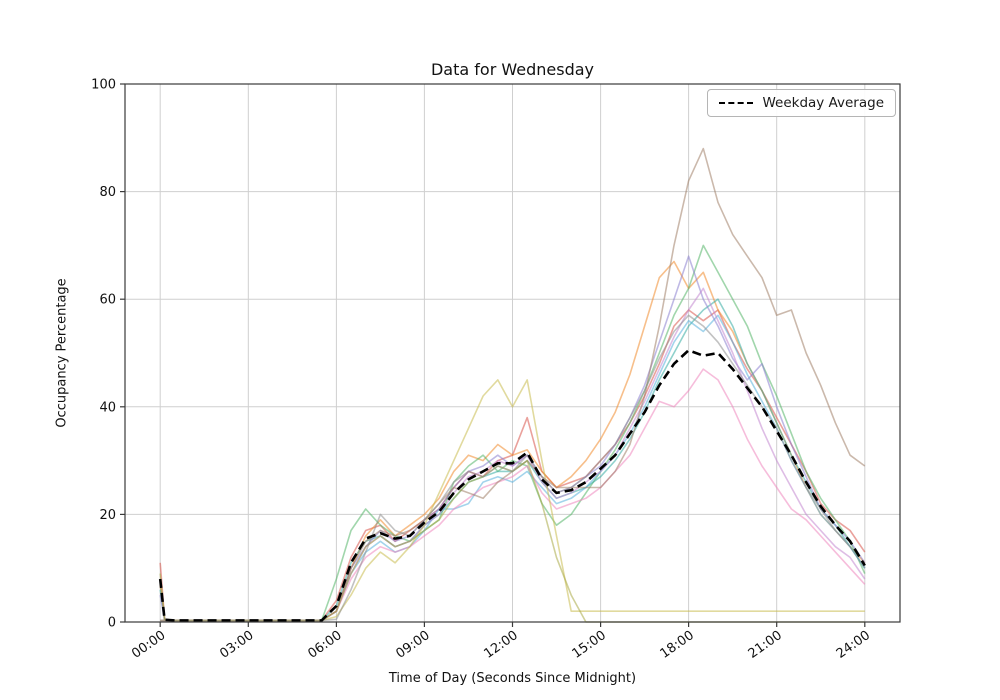  What do you see at coordinates (236, 645) in the screenshot?
I see `x-tick-label: 03:00` at bounding box center [236, 645].